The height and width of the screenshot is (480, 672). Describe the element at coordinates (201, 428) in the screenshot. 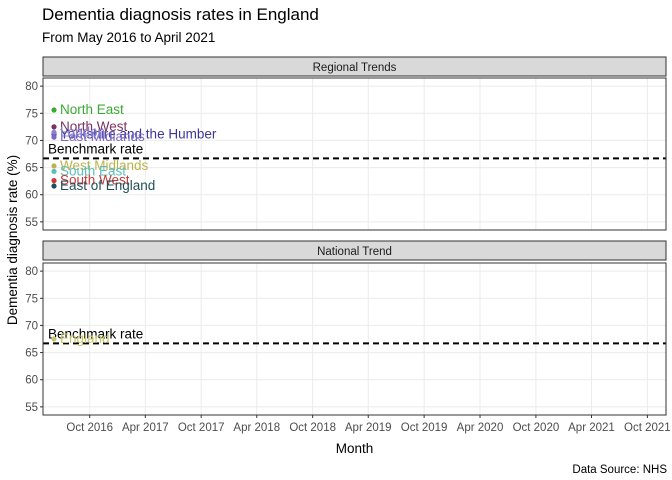

I see `x-tick-label: Oct 2017` at that location.